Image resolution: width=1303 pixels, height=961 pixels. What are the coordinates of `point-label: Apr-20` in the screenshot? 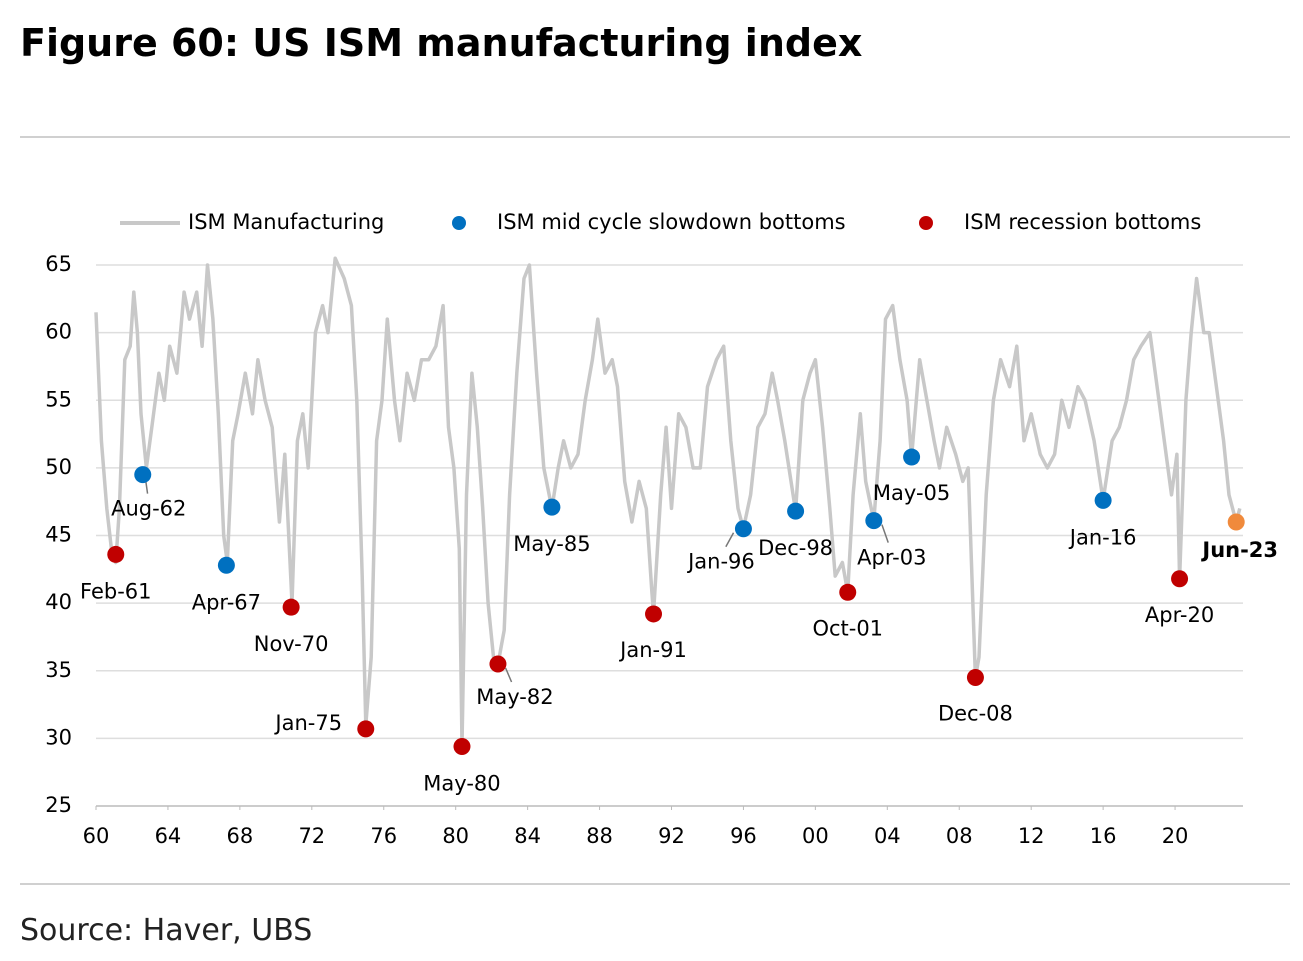 It's located at (1179, 615).